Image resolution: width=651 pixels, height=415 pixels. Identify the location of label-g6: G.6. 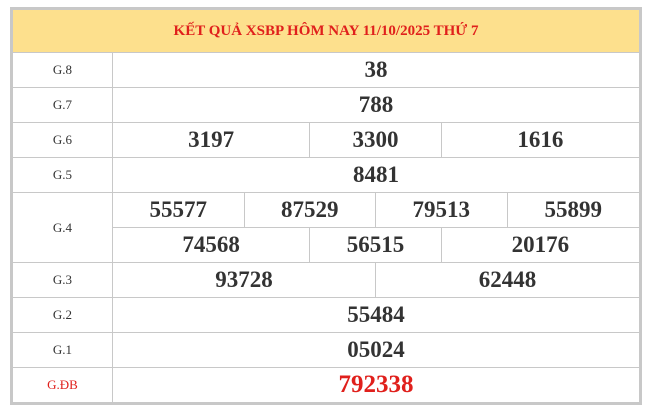
(63, 140).